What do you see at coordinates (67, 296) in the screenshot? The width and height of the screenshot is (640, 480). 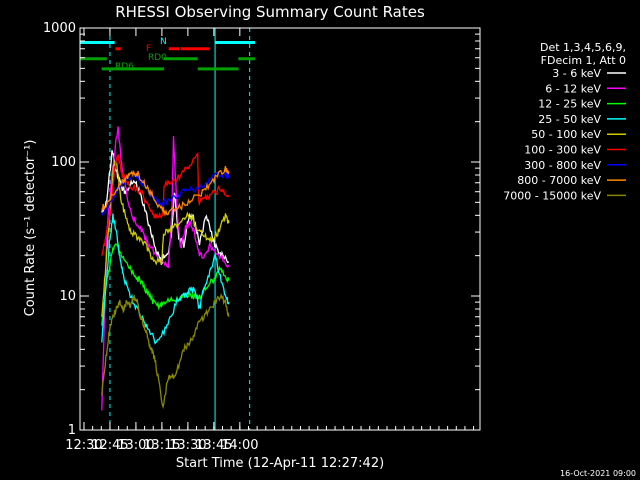 I see `y-tick-label-1: 10` at bounding box center [67, 296].